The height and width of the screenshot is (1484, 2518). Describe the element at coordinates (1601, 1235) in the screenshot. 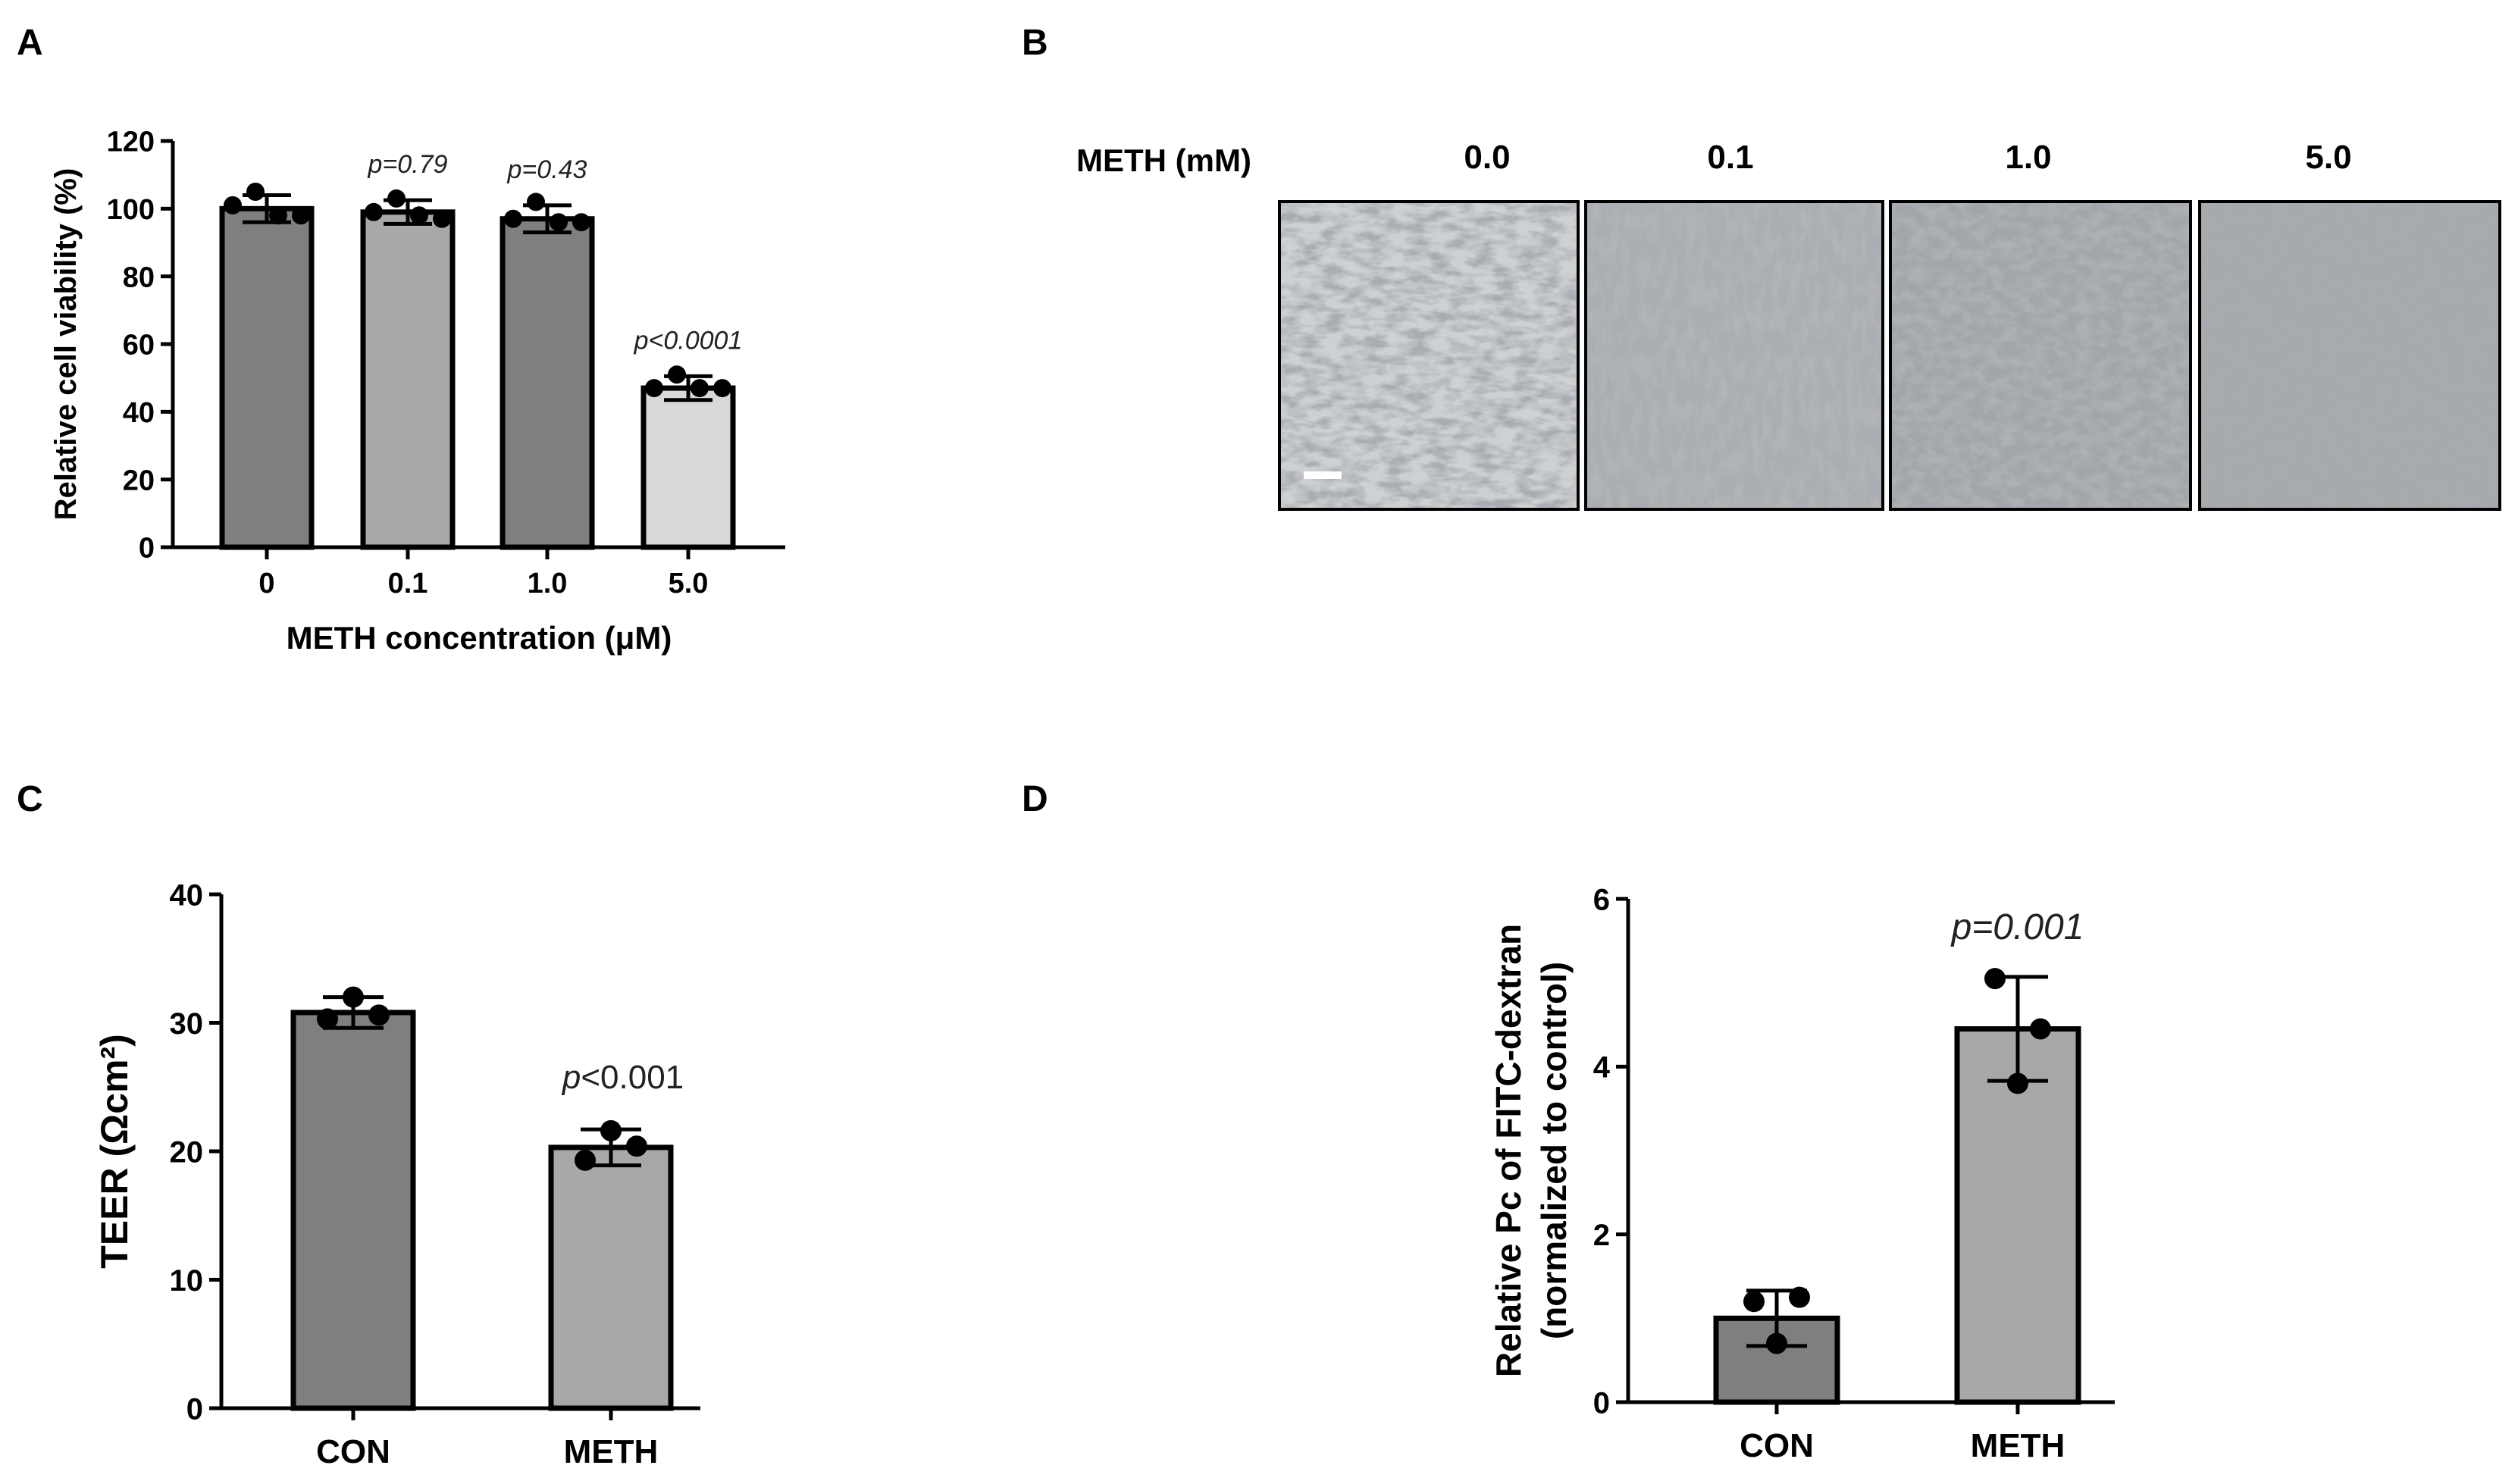

I see `y-tick-label-1: 2` at that location.